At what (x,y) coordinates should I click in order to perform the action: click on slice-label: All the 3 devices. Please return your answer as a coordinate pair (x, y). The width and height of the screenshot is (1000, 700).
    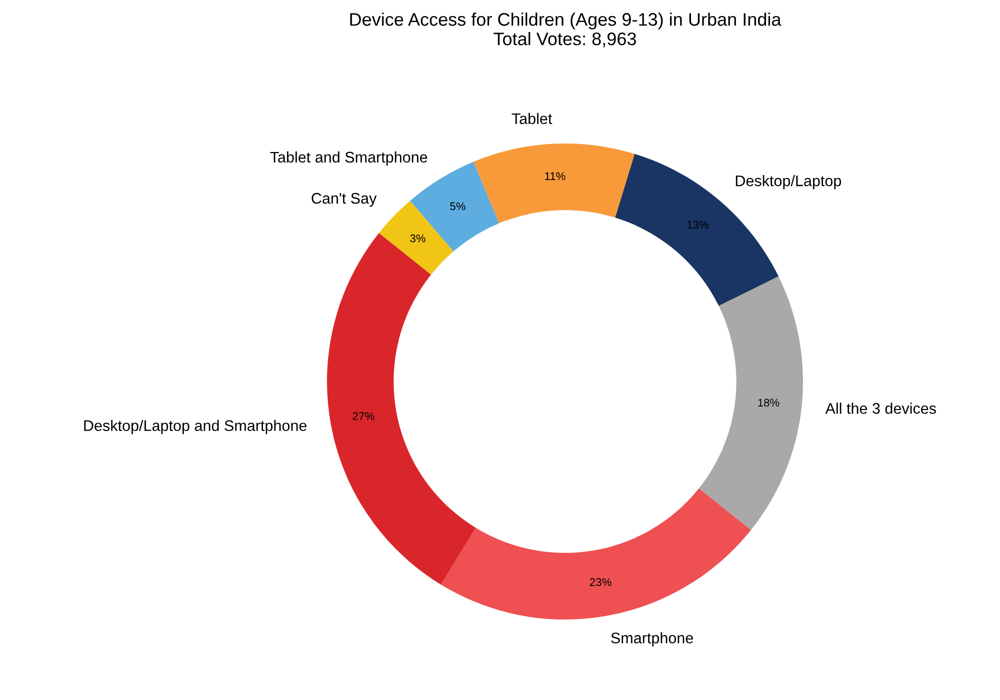
    Looking at the image, I should click on (880, 408).